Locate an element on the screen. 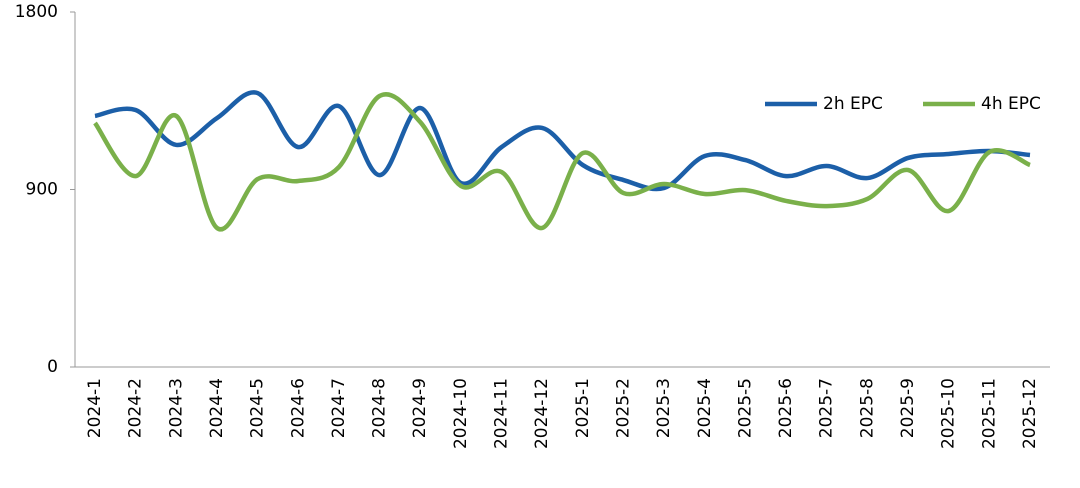  x-tick-label: 2025-12 is located at coordinates (1030, 413).